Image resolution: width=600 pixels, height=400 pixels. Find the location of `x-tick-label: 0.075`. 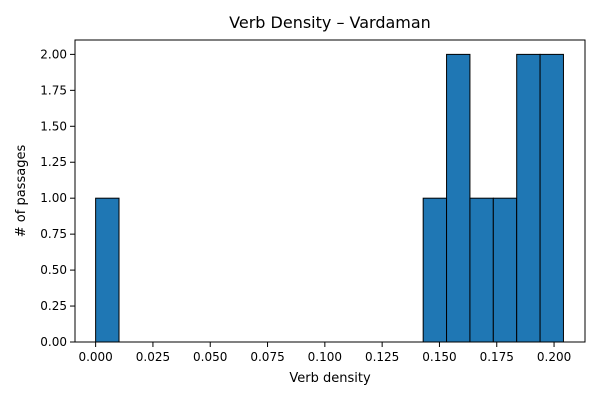

x-tick-label: 0.075 is located at coordinates (267, 357).